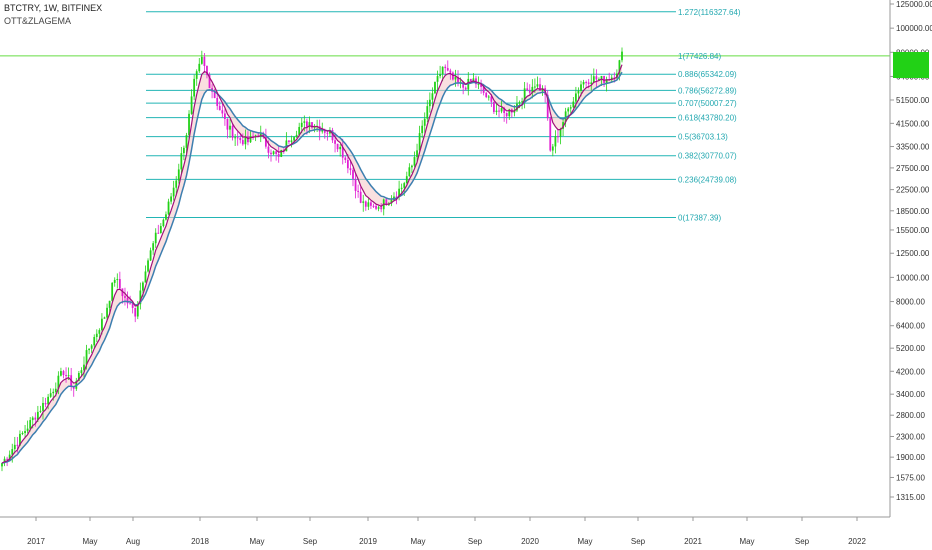 The height and width of the screenshot is (550, 932). I want to click on fib-level-label: 0.886(65342.09), so click(707, 74).